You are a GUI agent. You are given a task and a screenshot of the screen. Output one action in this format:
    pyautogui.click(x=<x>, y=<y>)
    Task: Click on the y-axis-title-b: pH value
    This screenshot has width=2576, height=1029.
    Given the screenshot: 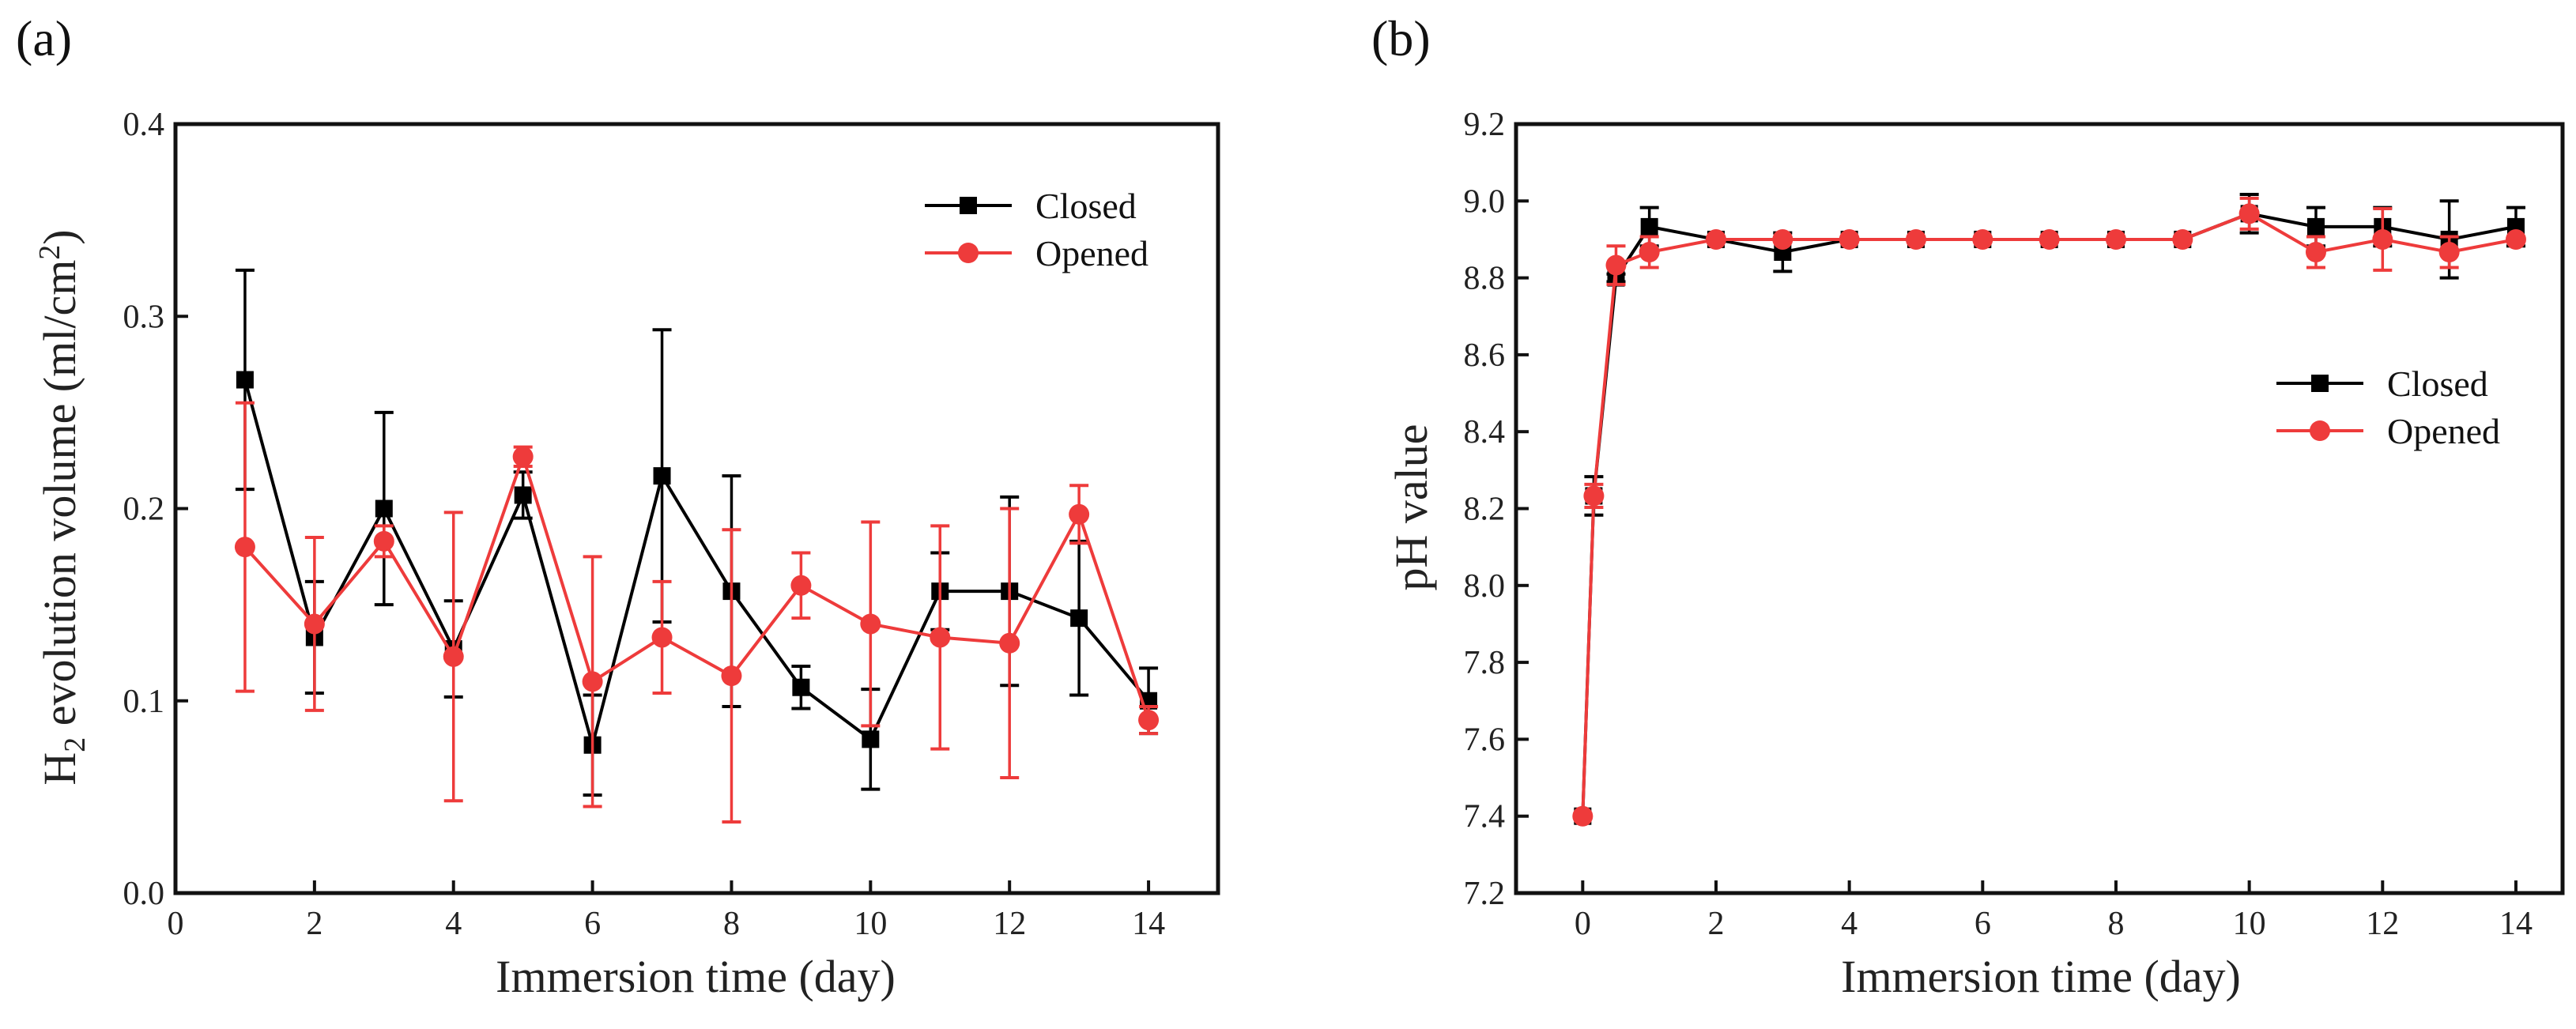 What is the action you would take?
    pyautogui.click(x=1411, y=508)
    